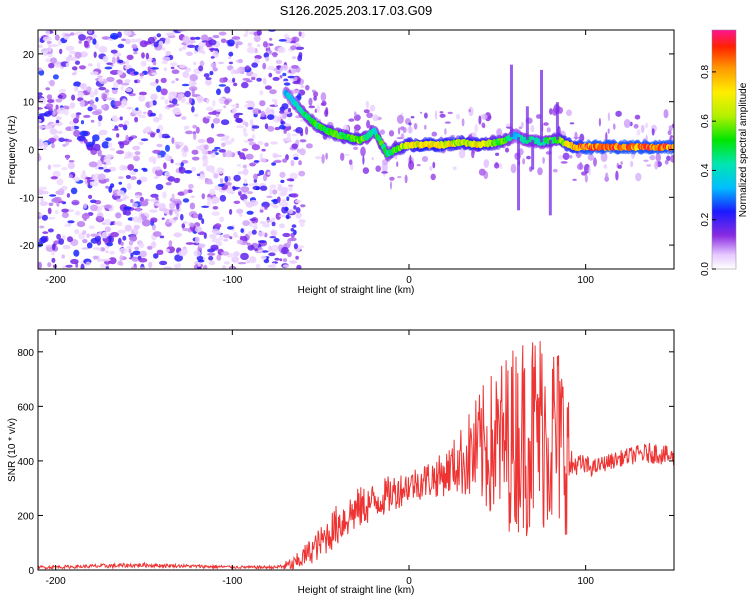 The height and width of the screenshot is (600, 750). What do you see at coordinates (29, 103) in the screenshot?
I see `y-tick-label: 10` at bounding box center [29, 103].